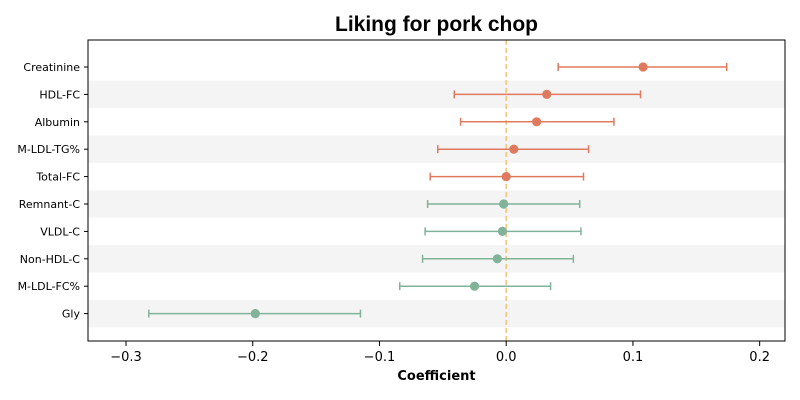  Describe the element at coordinates (436, 376) in the screenshot. I see `x-axis-label: Coefficient` at that location.